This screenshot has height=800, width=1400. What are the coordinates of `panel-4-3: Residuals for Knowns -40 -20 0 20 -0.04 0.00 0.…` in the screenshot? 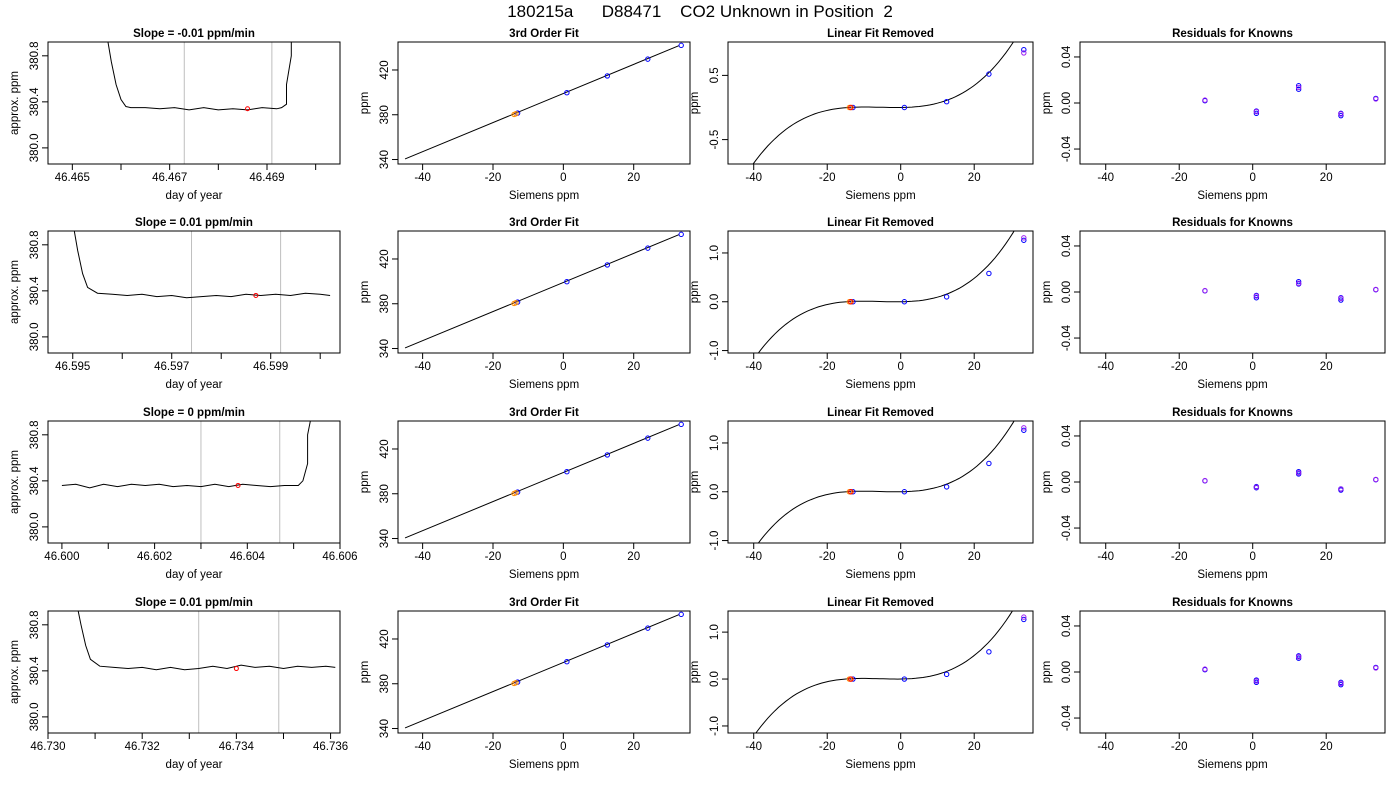 It's located at (1213, 494).